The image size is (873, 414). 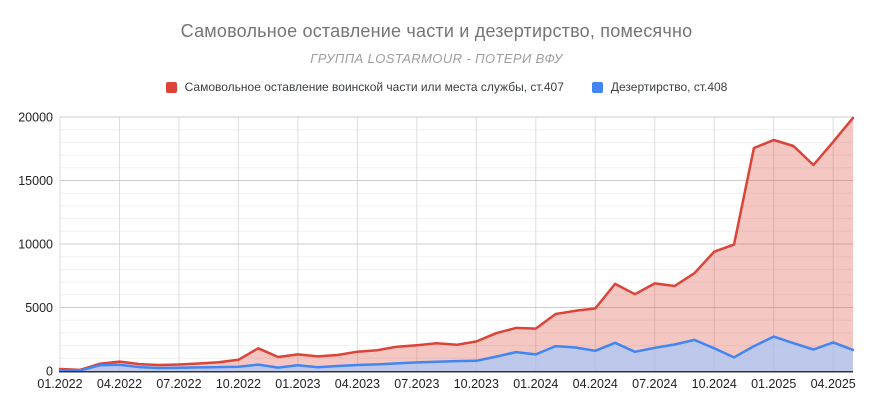 What do you see at coordinates (357, 384) in the screenshot?
I see `x-tick-label-04.2023: 04.2023` at bounding box center [357, 384].